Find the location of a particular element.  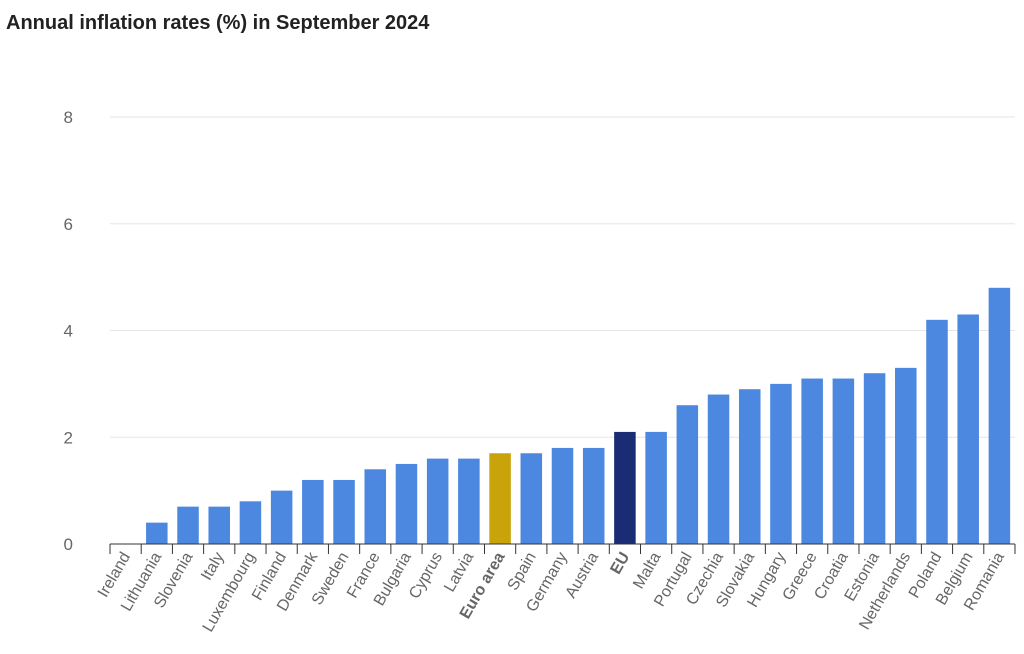

y-axis-ticks: 0 2 4 6 8 is located at coordinates (68, 331).